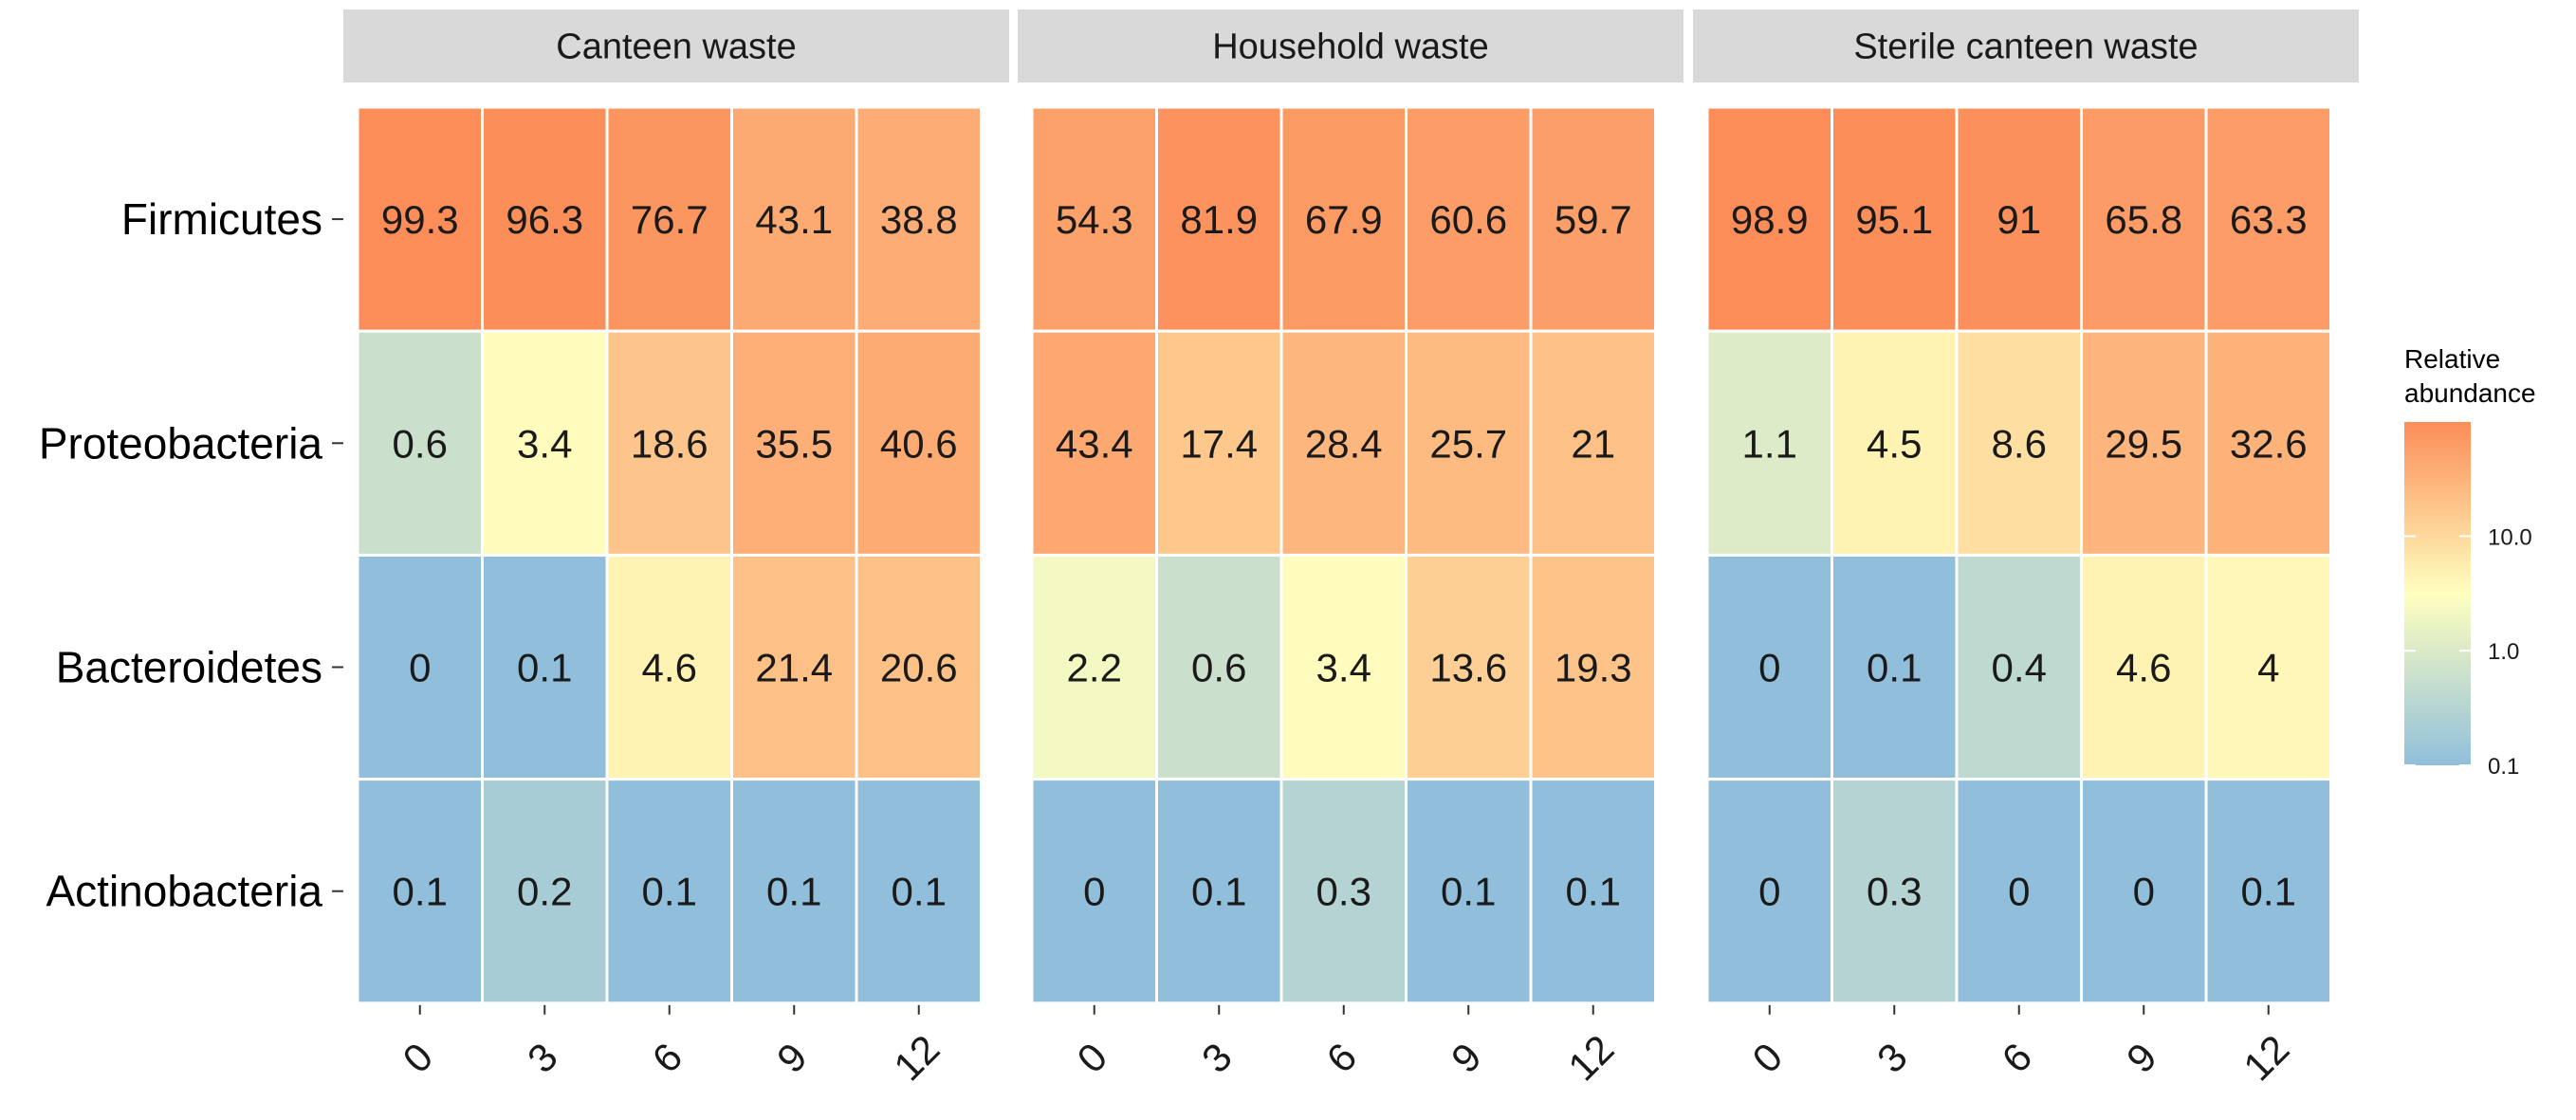 This screenshot has height=1120, width=2576. I want to click on x-tick-label: 12, so click(916, 1057).